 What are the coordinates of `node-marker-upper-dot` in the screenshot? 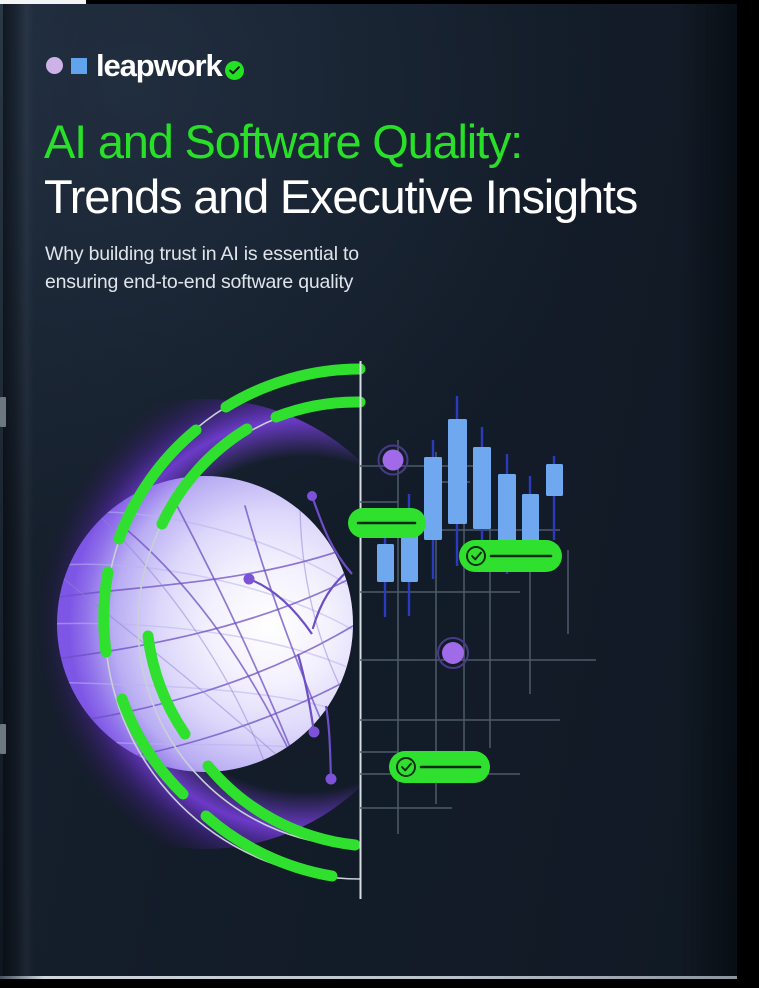 It's located at (393, 460).